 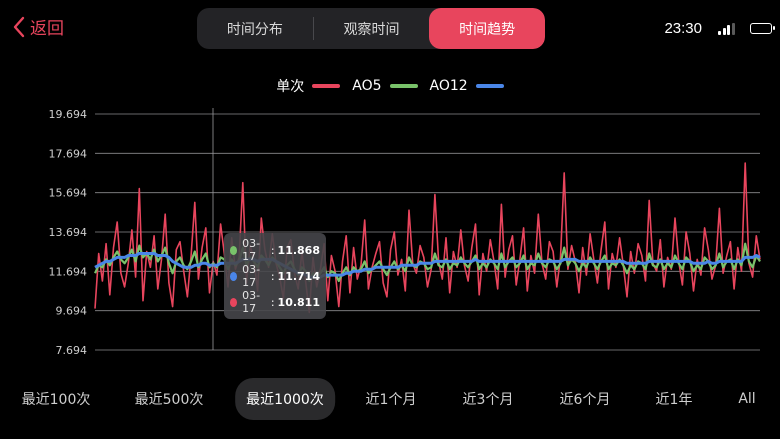 What do you see at coordinates (298, 302) in the screenshot?
I see `tooltip-value: 10.811` at bounding box center [298, 302].